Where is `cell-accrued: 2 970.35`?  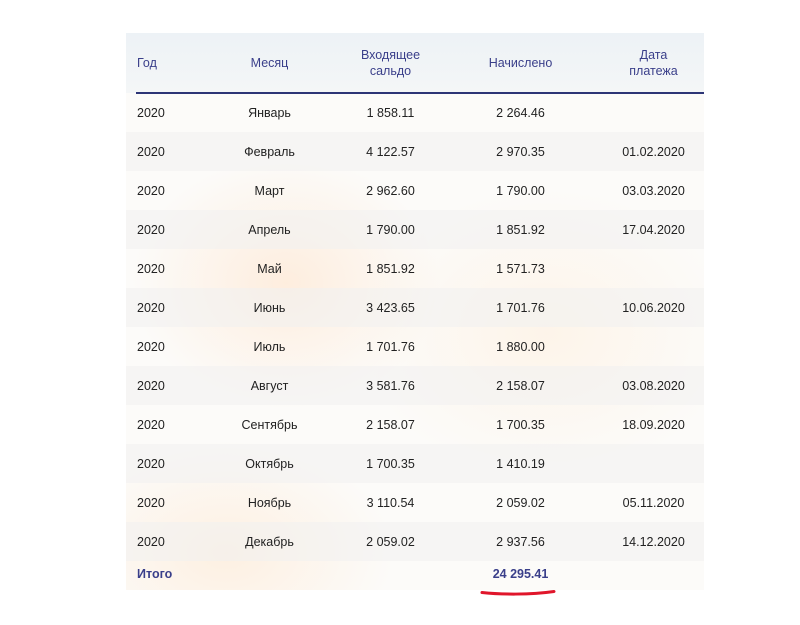 cell-accrued: 2 970.35 is located at coordinates (520, 151).